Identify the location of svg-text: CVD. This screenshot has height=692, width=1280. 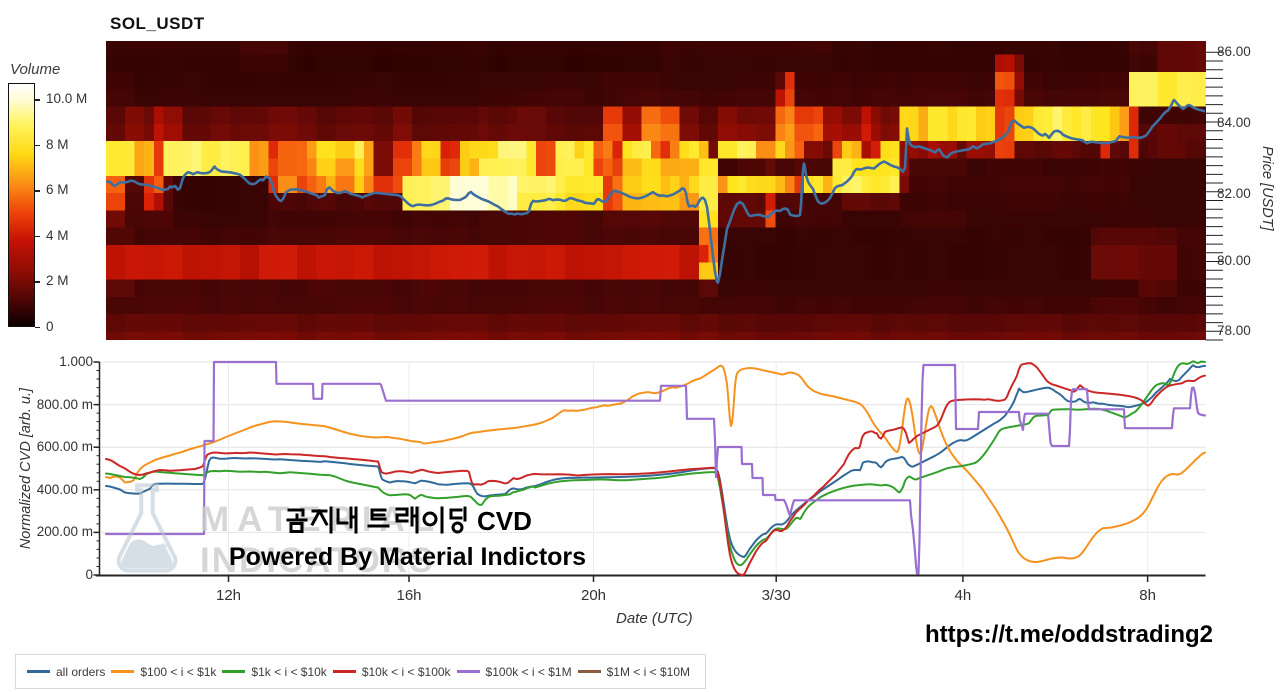
(504, 521).